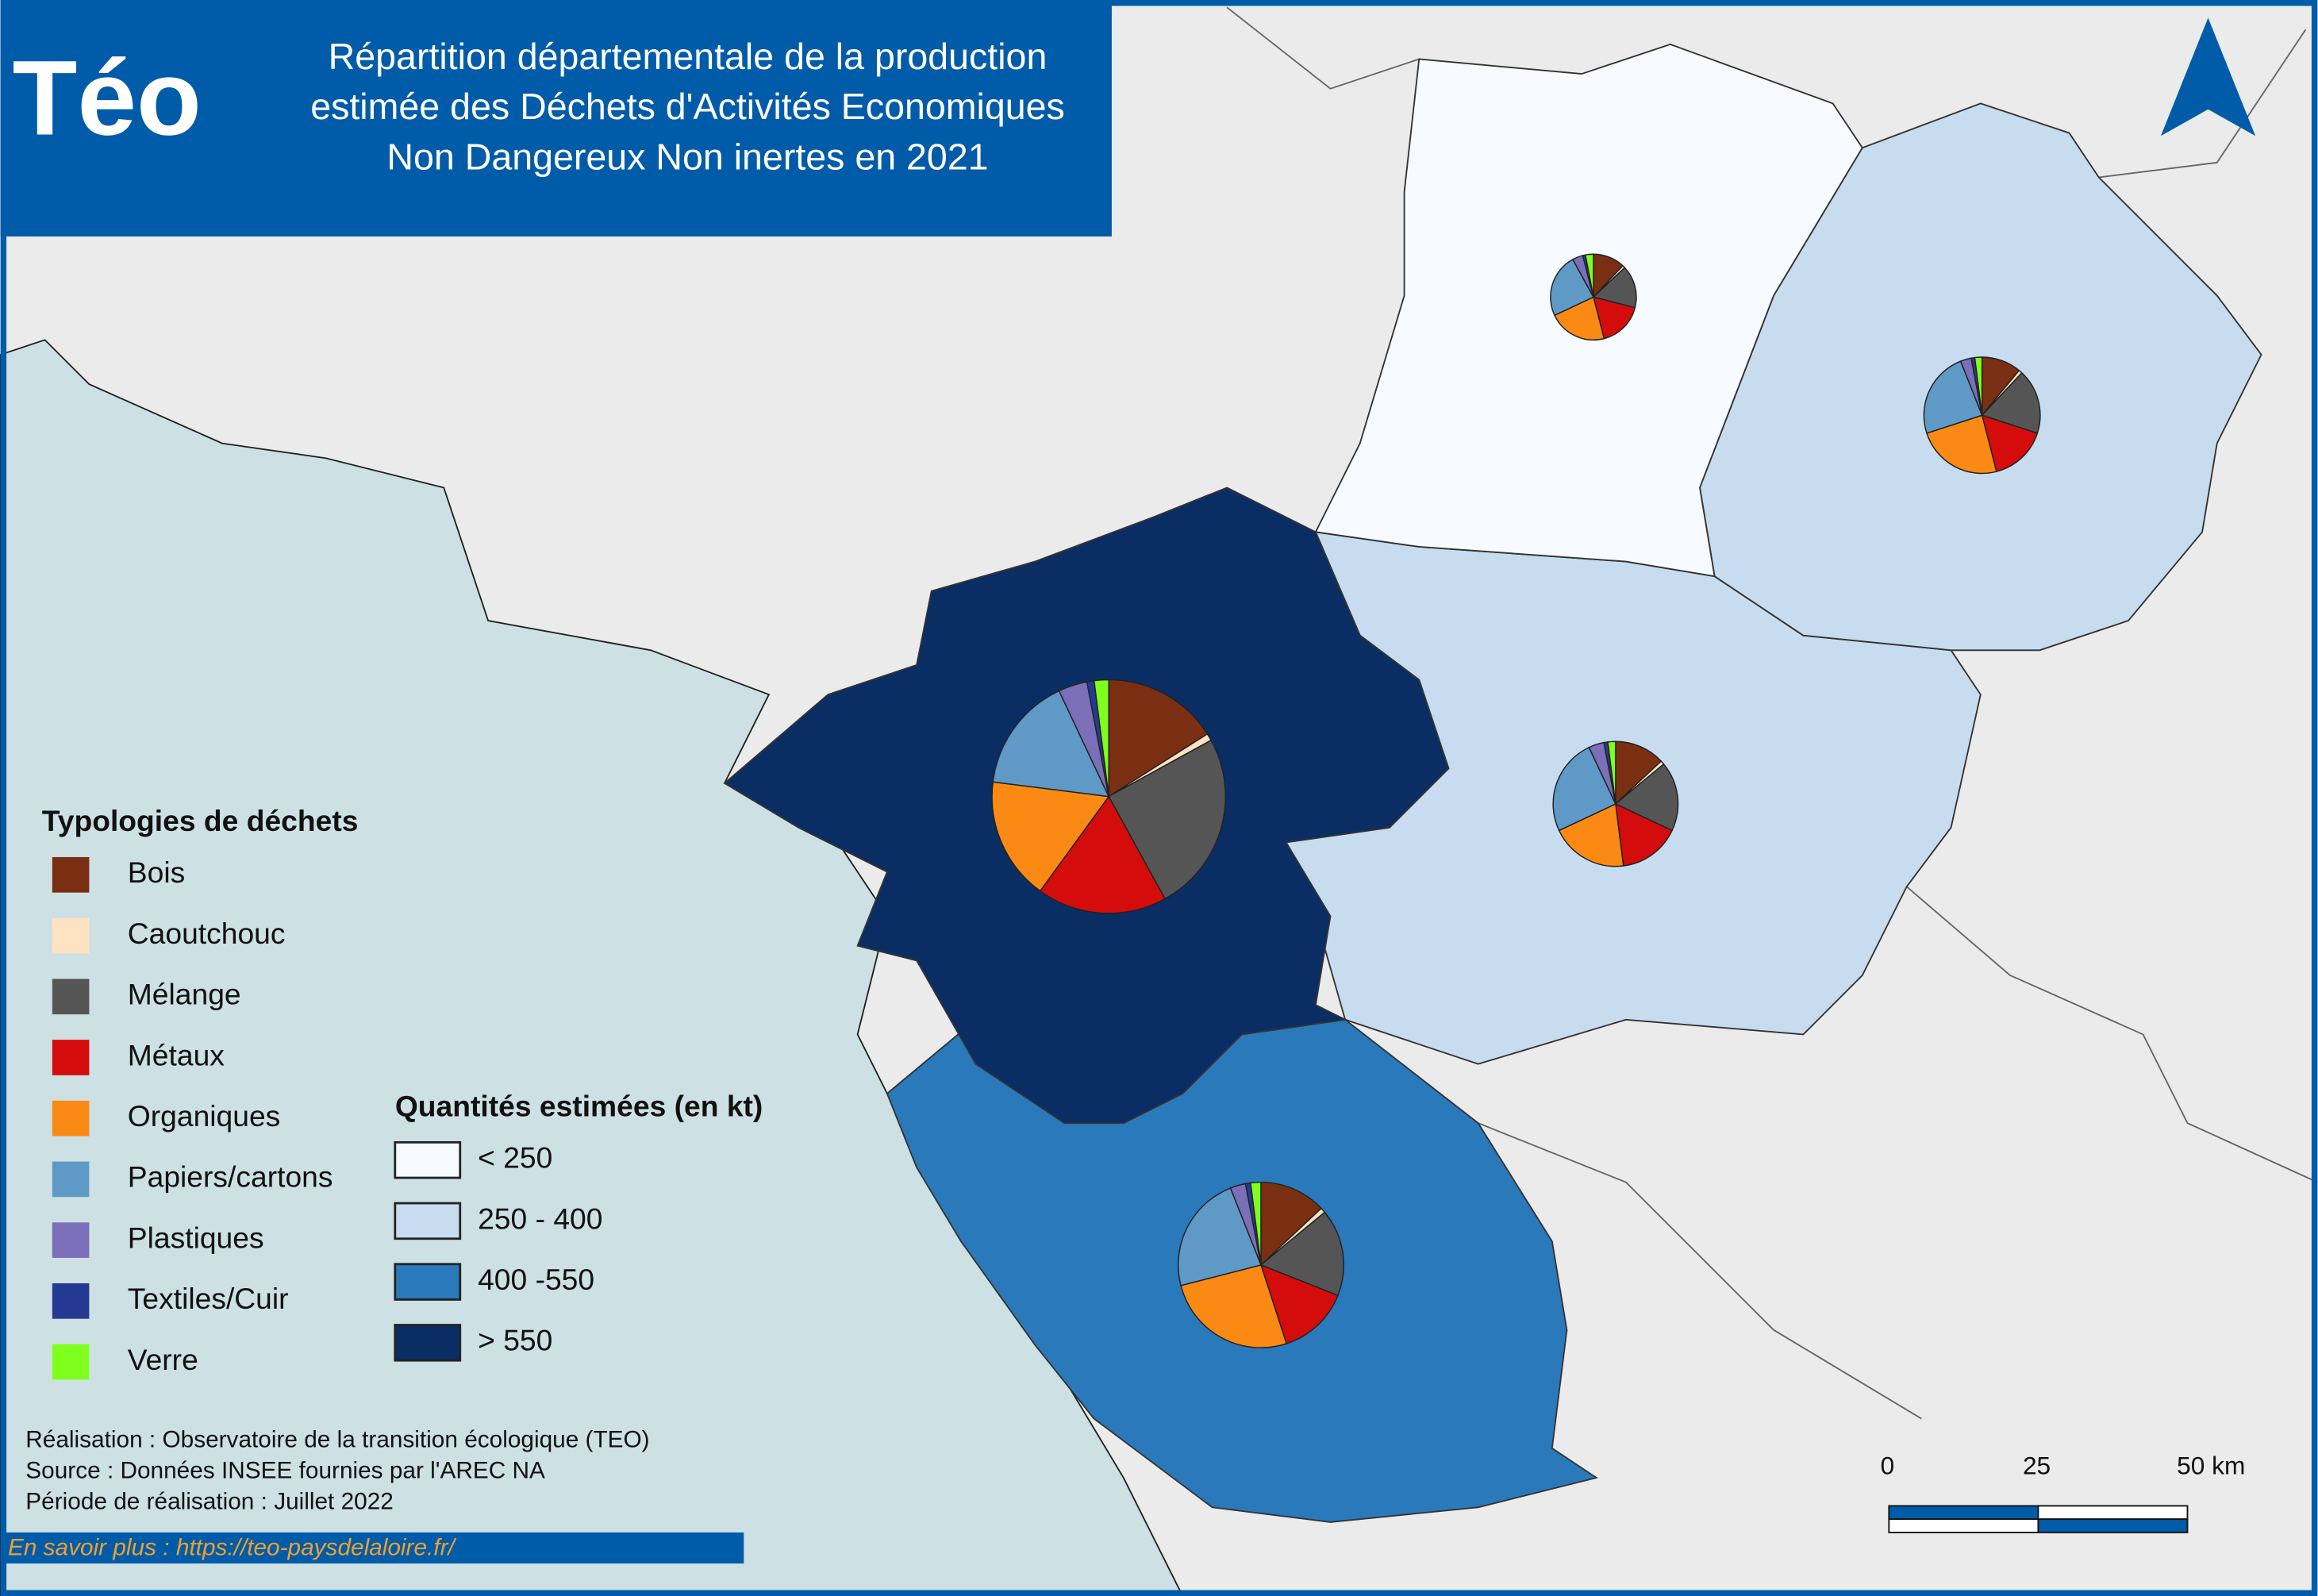 This screenshot has width=2318, height=1596. Describe the element at coordinates (536, 1279) in the screenshot. I see `legend-label: 400 -550` at that location.